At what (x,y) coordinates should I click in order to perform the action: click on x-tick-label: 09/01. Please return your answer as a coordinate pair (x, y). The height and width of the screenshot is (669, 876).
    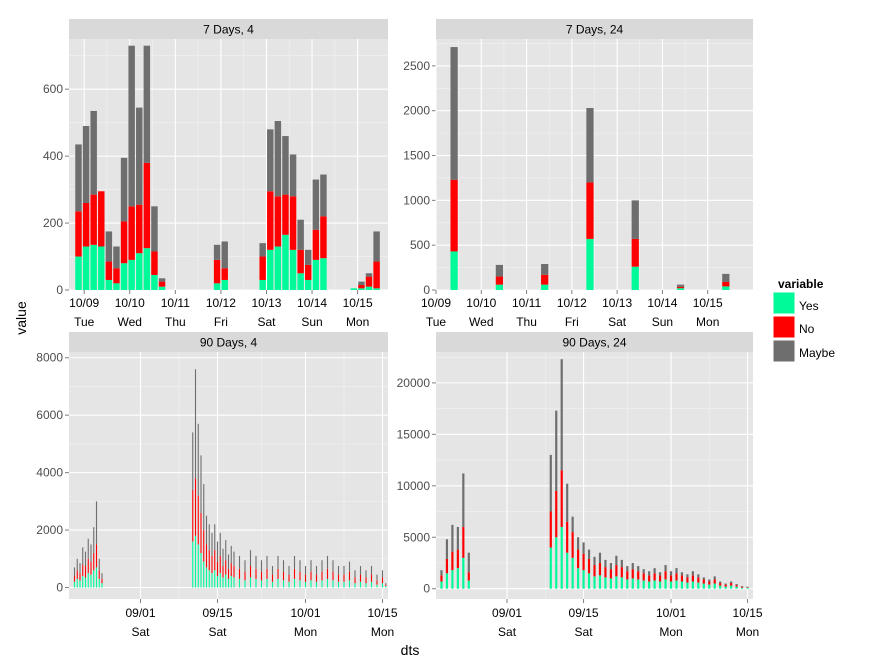
    Looking at the image, I should click on (507, 613).